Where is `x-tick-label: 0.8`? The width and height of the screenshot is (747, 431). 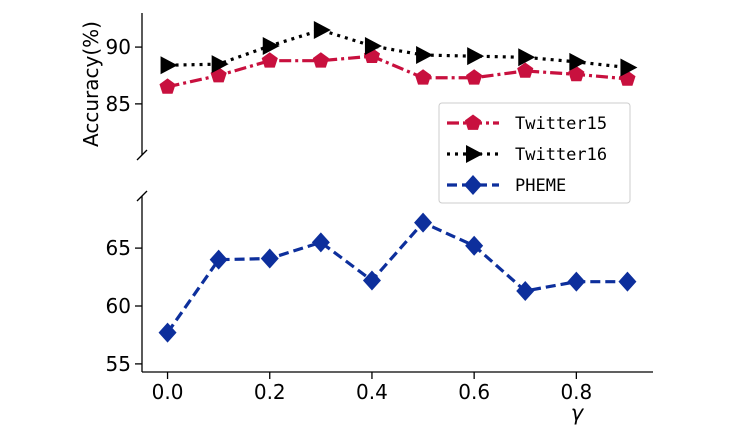 x-tick-label: 0.8 is located at coordinates (576, 392).